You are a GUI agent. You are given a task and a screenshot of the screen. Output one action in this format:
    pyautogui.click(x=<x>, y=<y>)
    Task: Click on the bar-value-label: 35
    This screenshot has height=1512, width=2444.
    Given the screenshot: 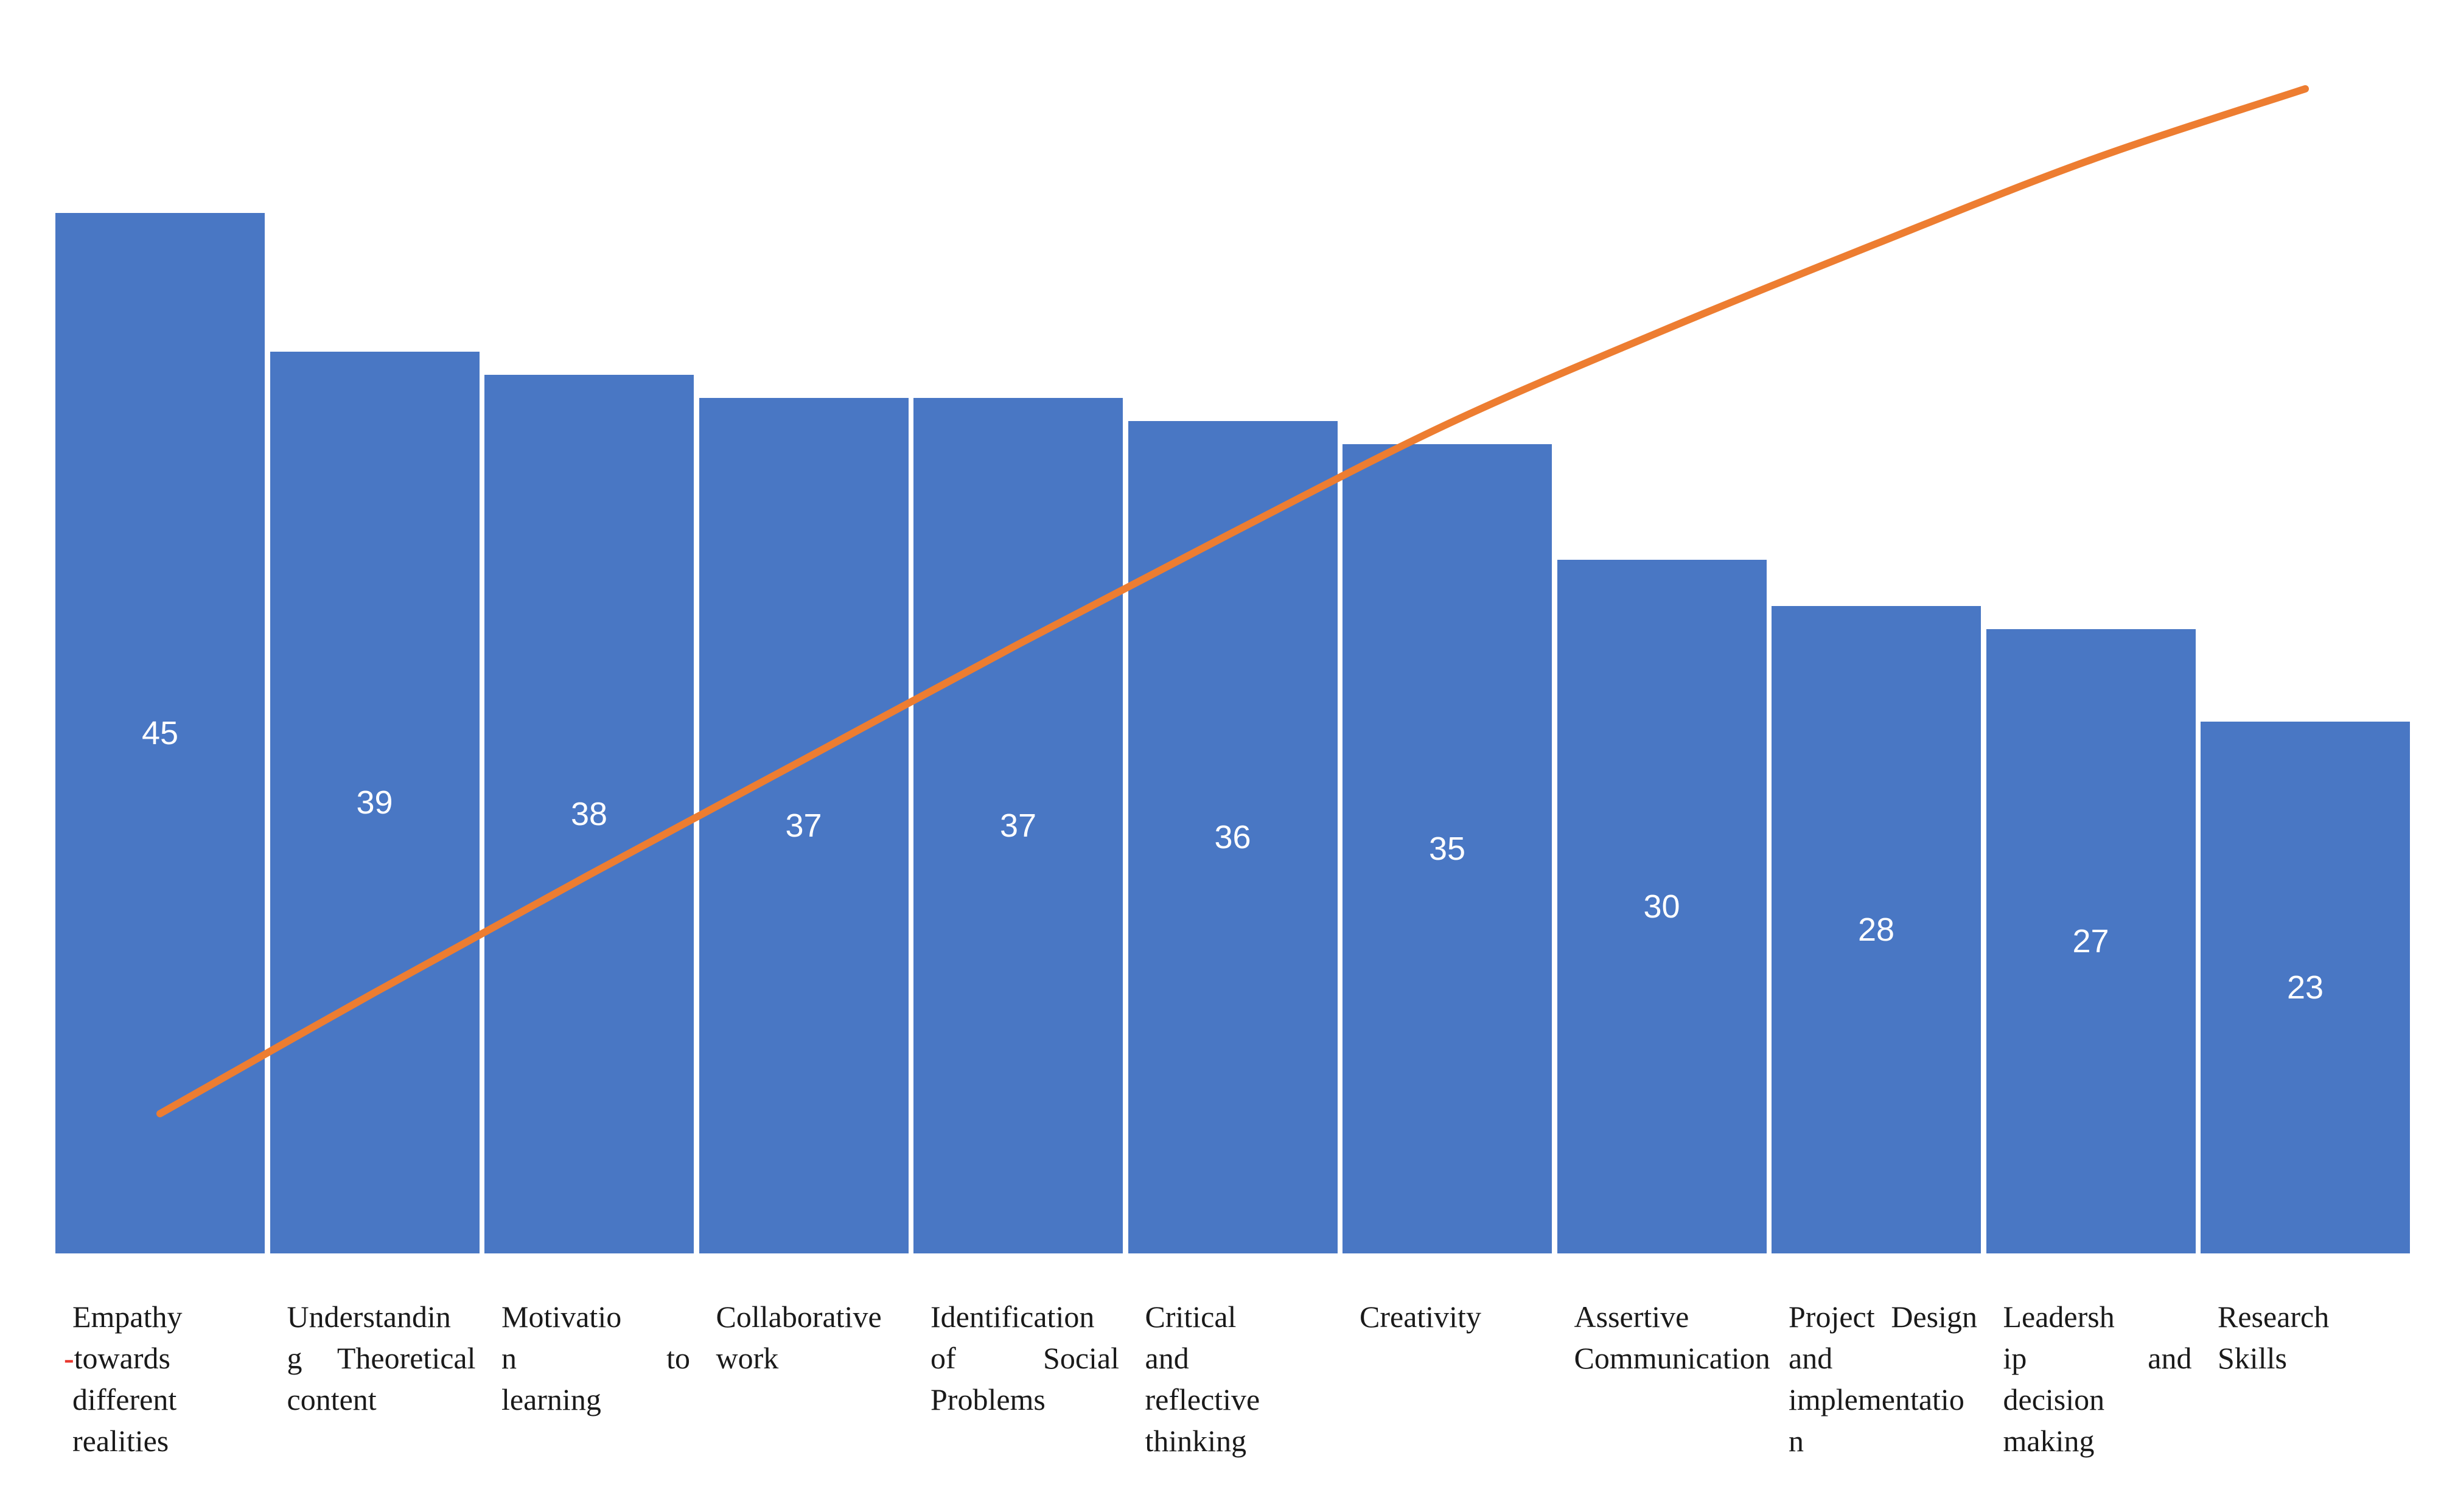 What is the action you would take?
    pyautogui.click(x=1447, y=849)
    